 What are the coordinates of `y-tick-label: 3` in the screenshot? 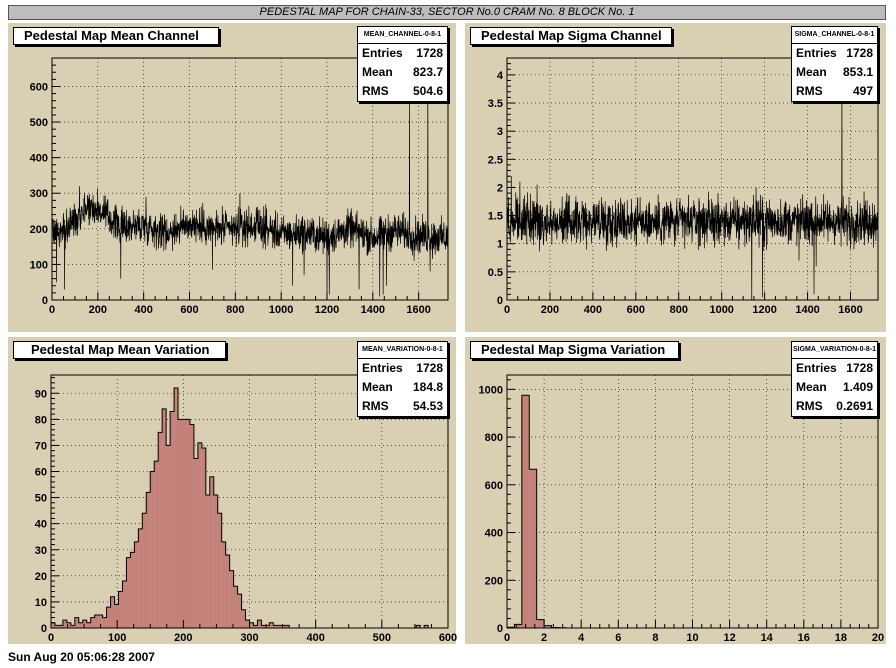 It's located at (500, 132).